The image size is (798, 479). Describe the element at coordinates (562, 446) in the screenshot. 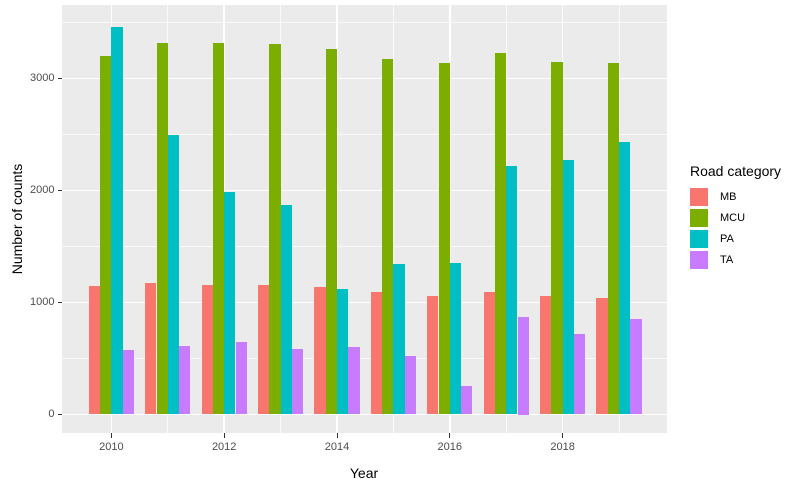

I see `x-tick-label-2018: 2018` at that location.